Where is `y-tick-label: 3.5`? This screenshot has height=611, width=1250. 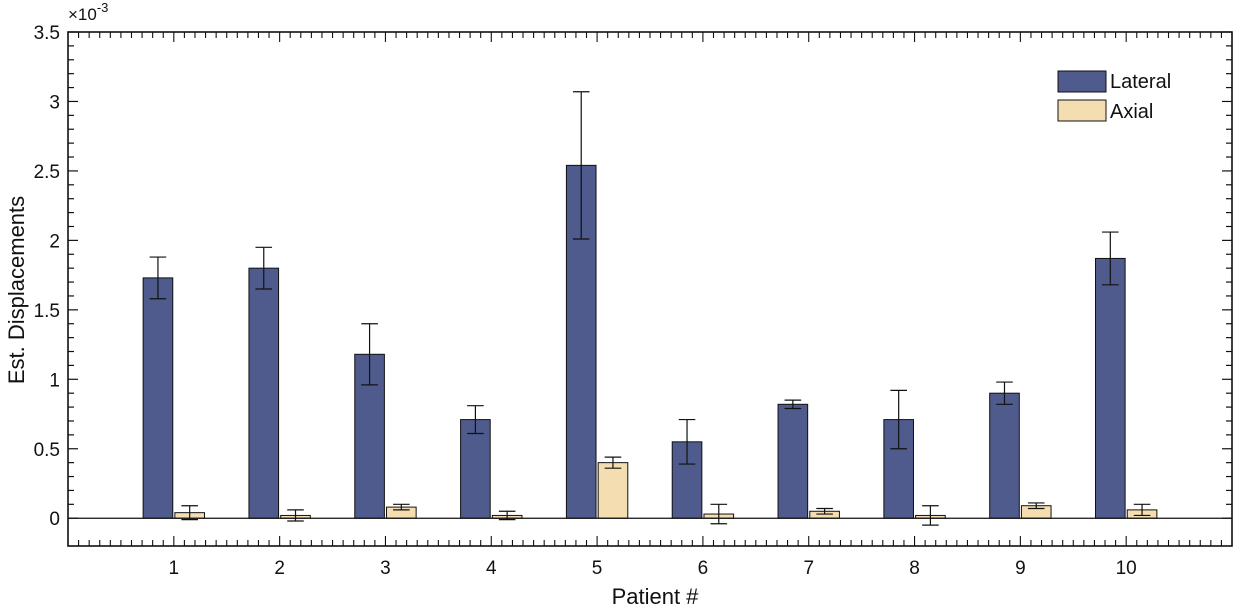
y-tick-label: 3.5 is located at coordinates (47, 33).